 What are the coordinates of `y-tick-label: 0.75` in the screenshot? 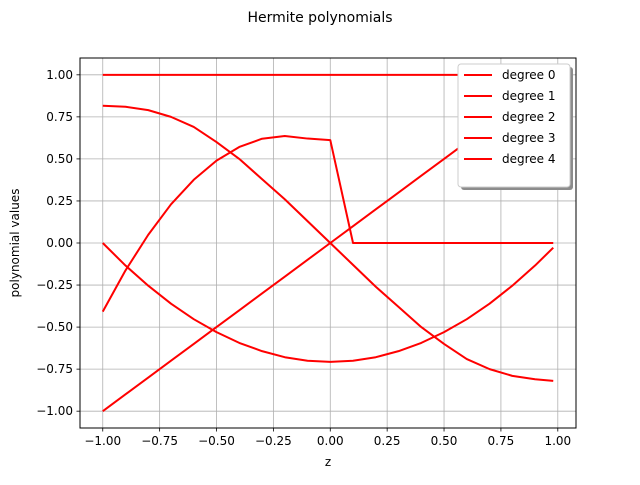 It's located at (59, 117).